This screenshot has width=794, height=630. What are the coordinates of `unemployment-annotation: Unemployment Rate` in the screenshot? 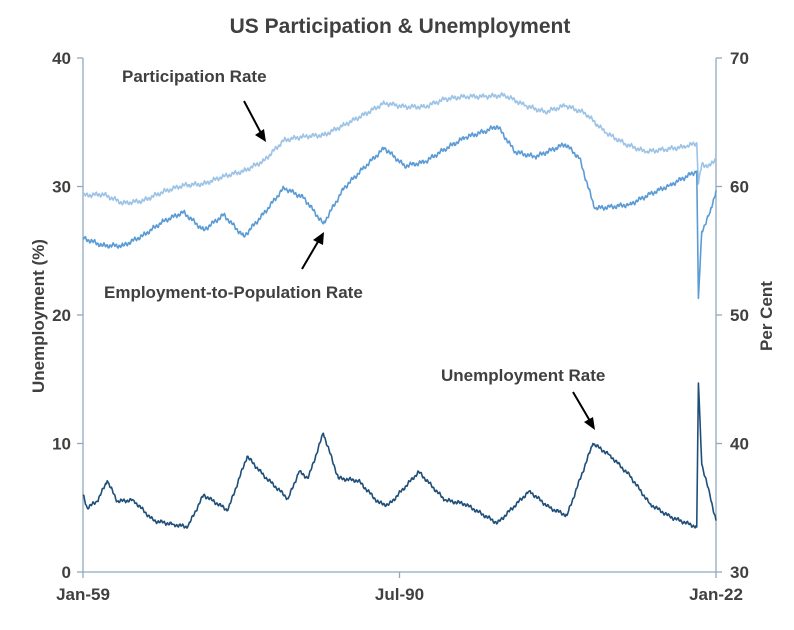 It's located at (523, 375).